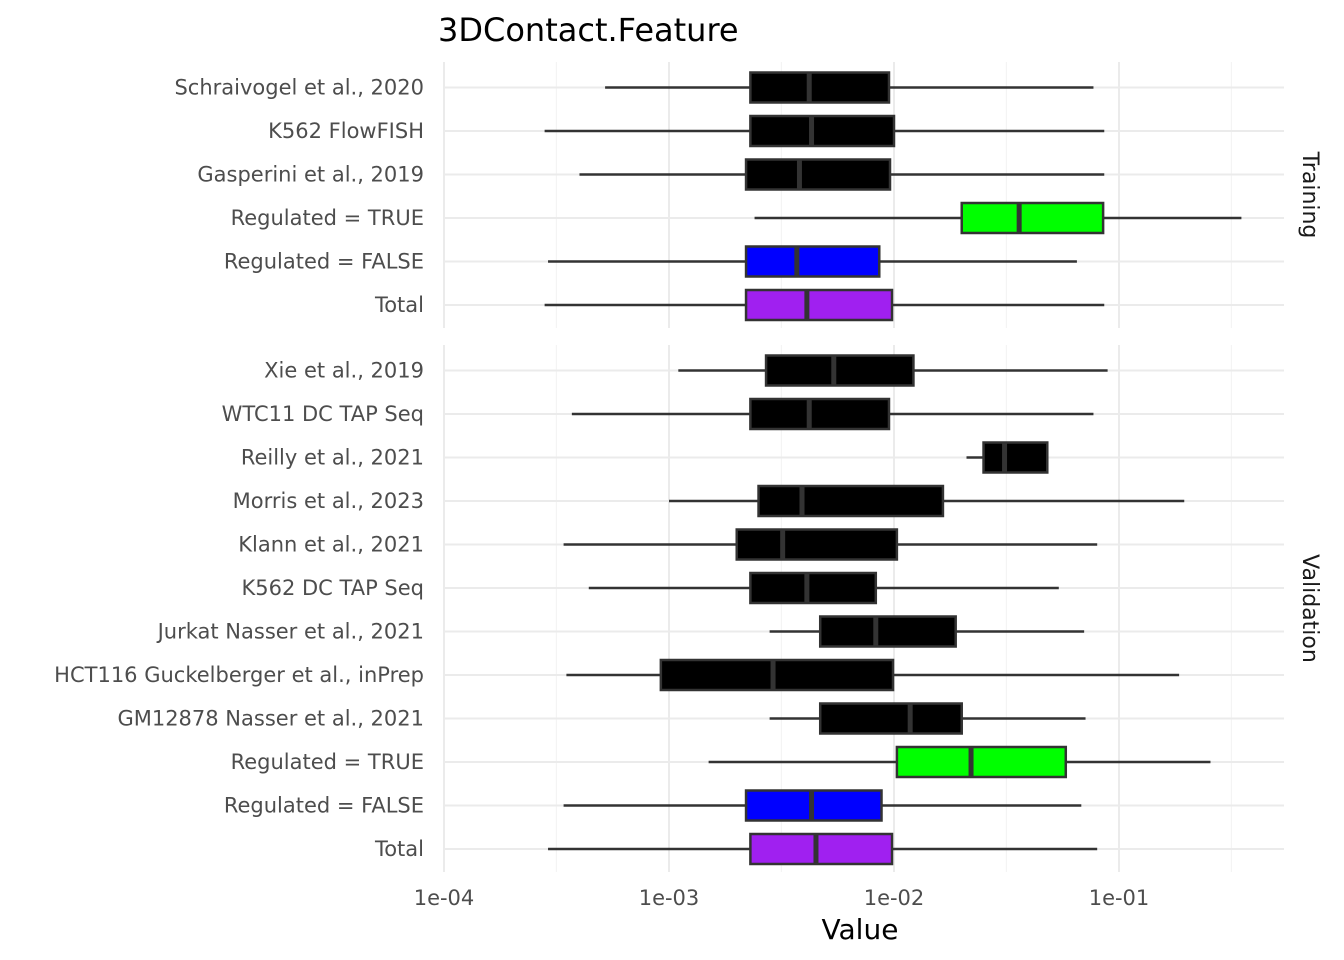  Describe the element at coordinates (299, 88) in the screenshot. I see `y-tick-label: Schraivogel et al., 2020` at that location.